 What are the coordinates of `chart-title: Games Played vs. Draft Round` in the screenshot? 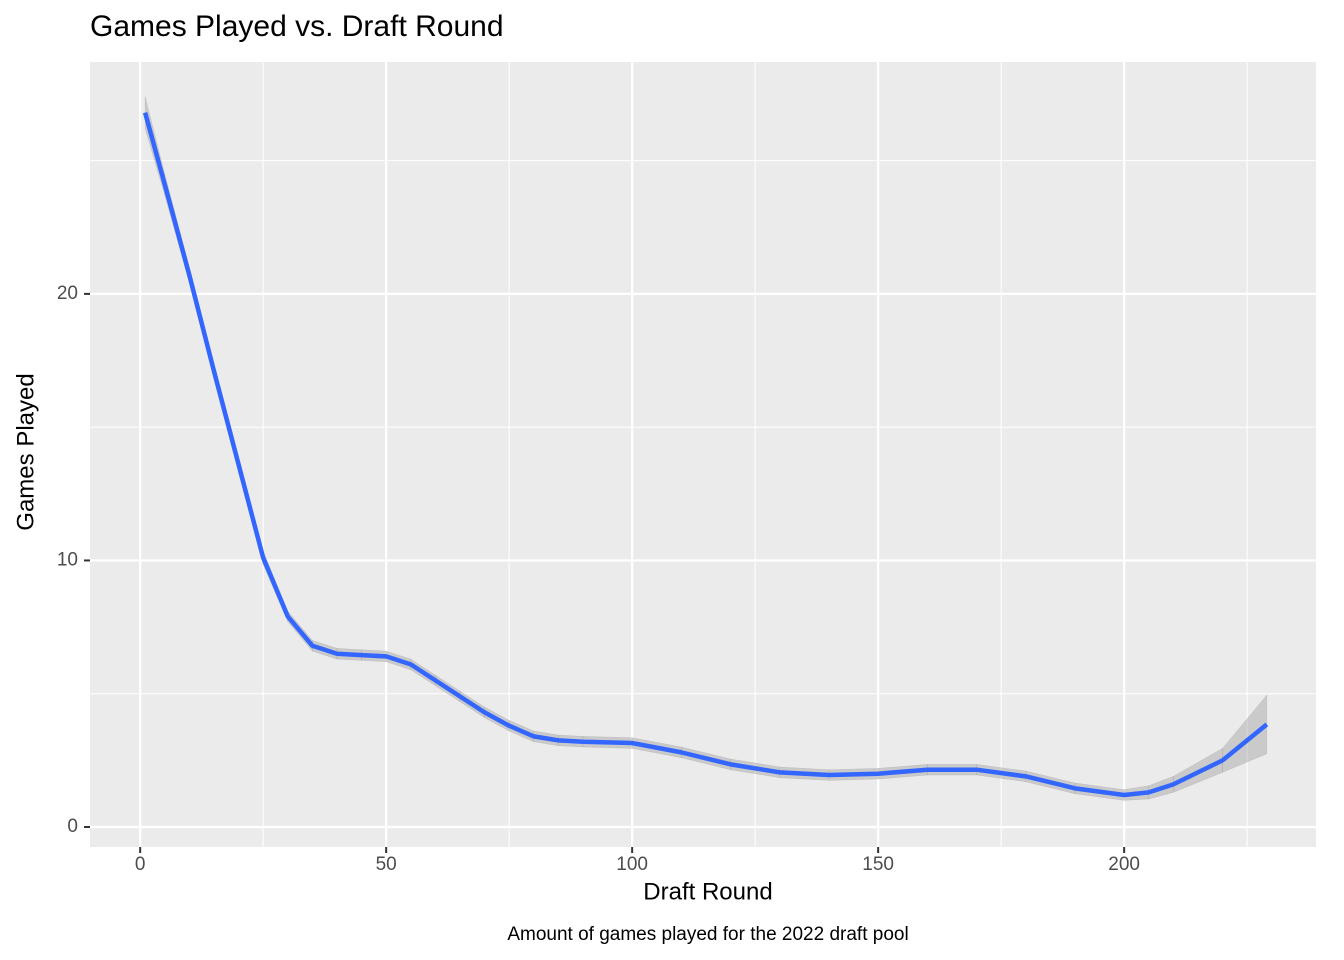 It's located at (297, 26).